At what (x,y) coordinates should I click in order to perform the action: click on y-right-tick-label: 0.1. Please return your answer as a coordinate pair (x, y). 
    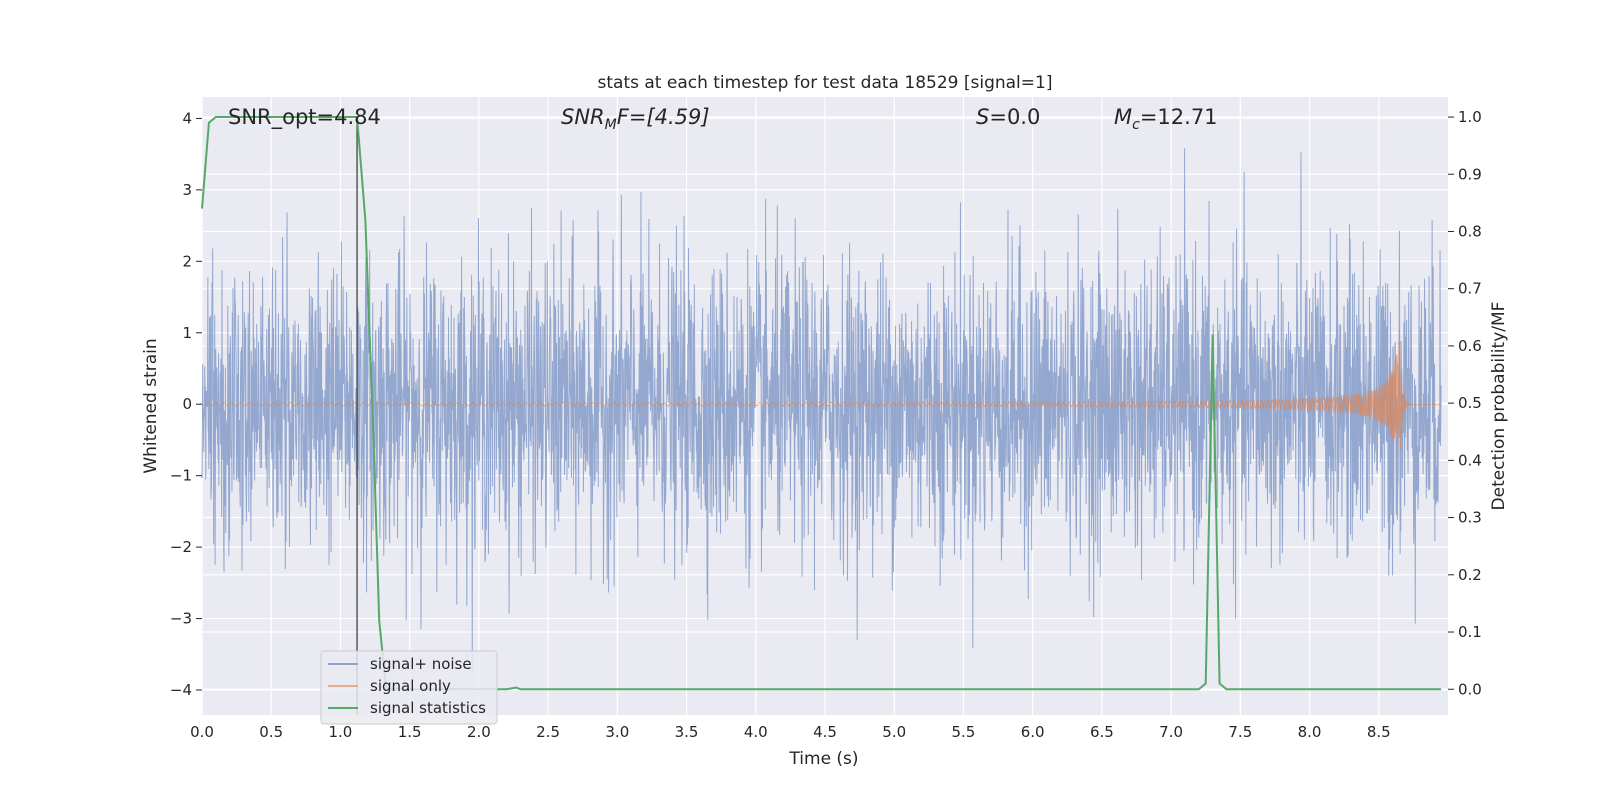
    Looking at the image, I should click on (1470, 632).